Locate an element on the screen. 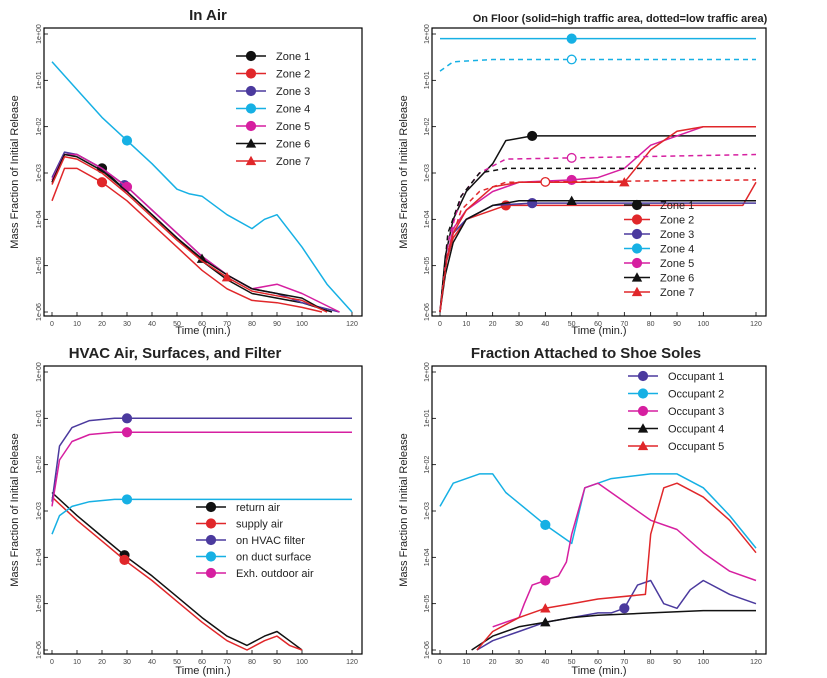  legend-label: Zone 6 is located at coordinates (677, 279).